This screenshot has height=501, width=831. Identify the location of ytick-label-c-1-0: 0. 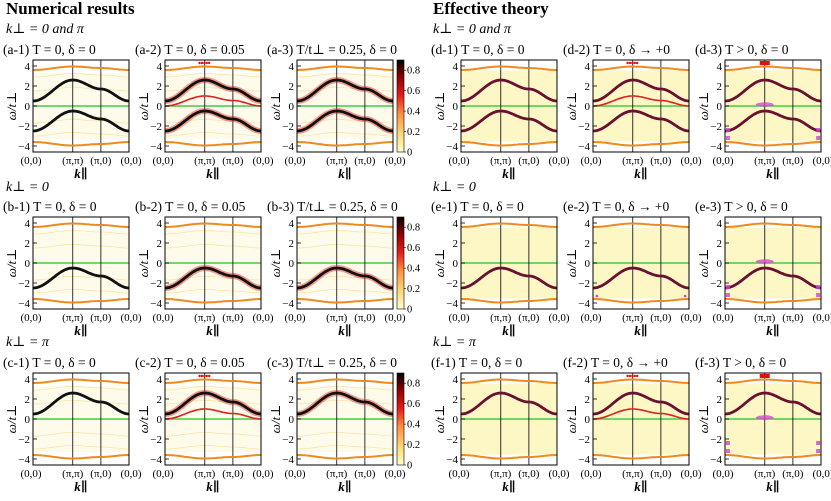
(28, 420).